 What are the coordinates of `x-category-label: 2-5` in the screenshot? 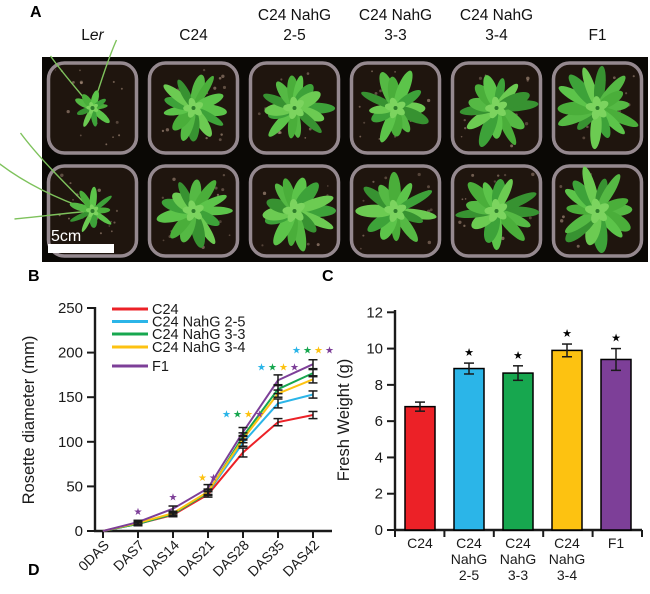 It's located at (469, 575).